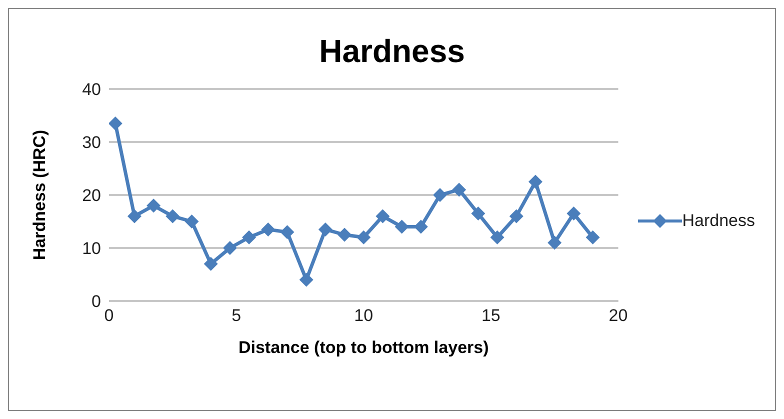 The height and width of the screenshot is (419, 784). What do you see at coordinates (363, 347) in the screenshot?
I see `x-axis-title: Distance (top to bottom layers)` at bounding box center [363, 347].